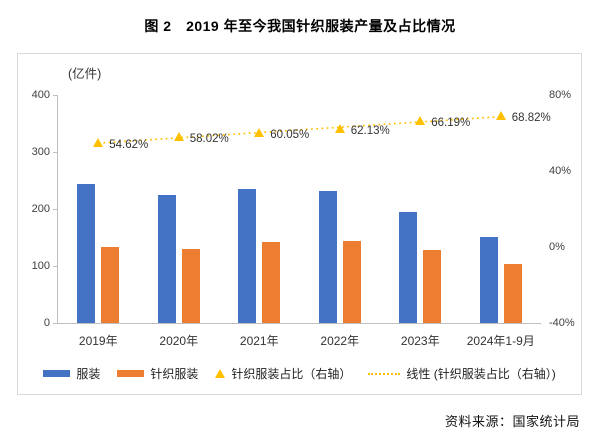 The image size is (600, 442). What do you see at coordinates (40, 95) in the screenshot?
I see `y-axis-tick-label: 400` at bounding box center [40, 95].